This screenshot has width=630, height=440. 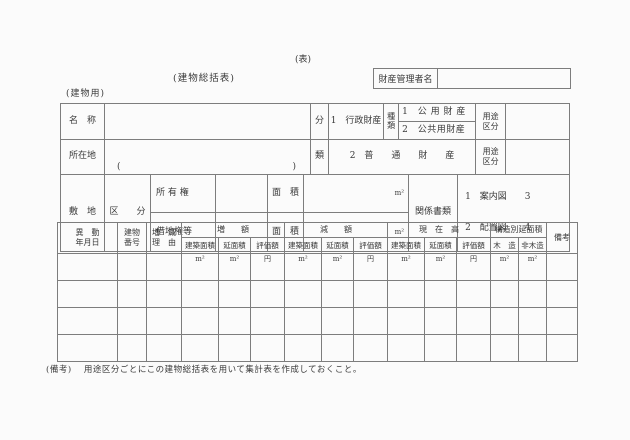 I want to click on related-documents-item-1: 1 案内図 3, so click(x=498, y=197).